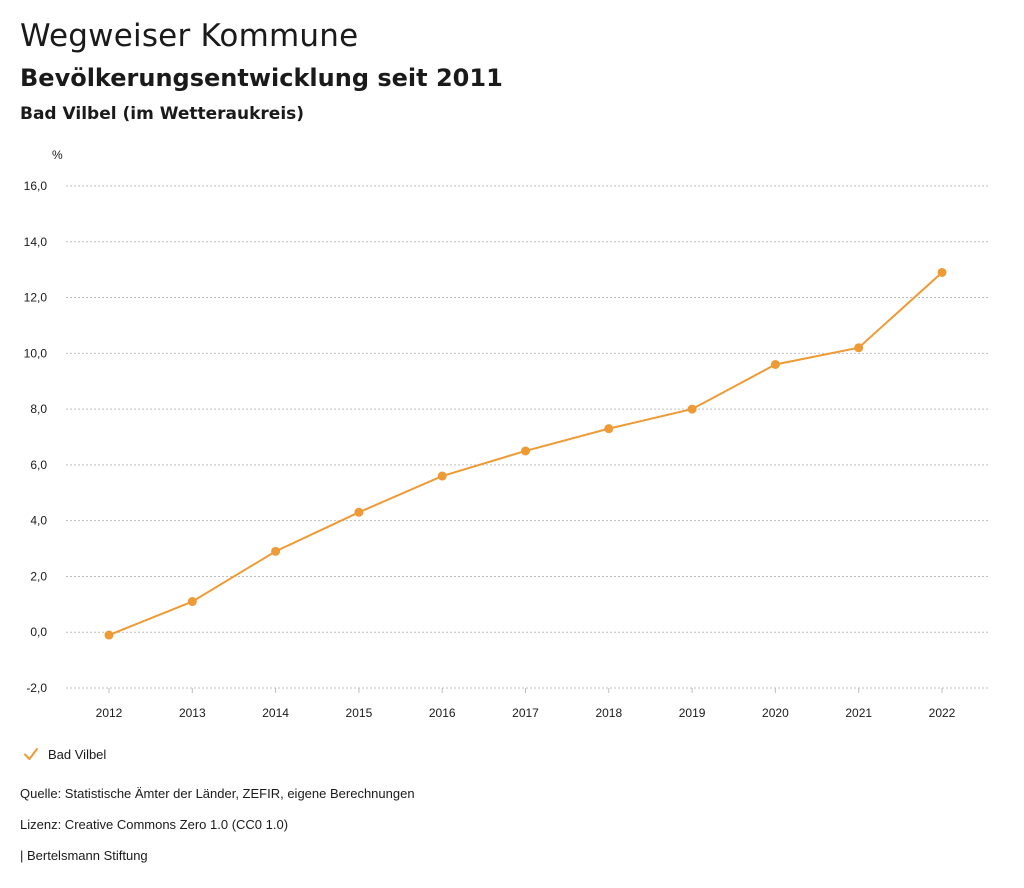 Image resolution: width=1024 pixels, height=888 pixels. Describe the element at coordinates (36, 437) in the screenshot. I see `y-axis-ticks: -2,0 0,0 2,0 4,0 6,0 8,0 10,0 12,0 14,0 16,0` at that location.